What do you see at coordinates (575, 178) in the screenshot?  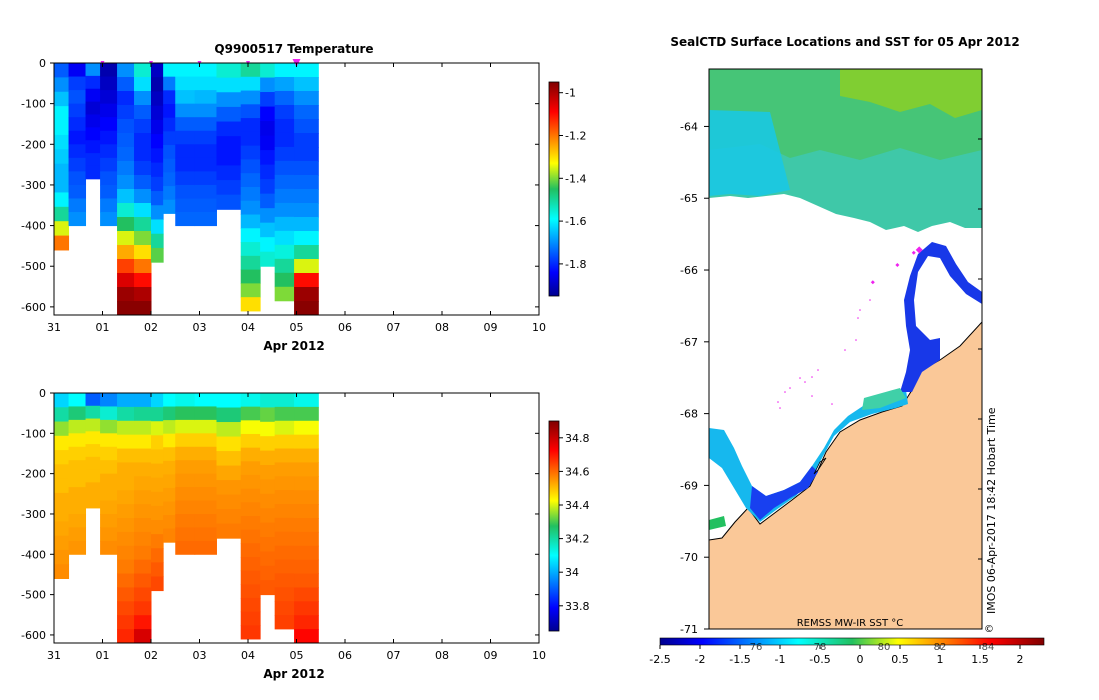 I see `colorbar-tick-label: -1.4` at bounding box center [575, 178].